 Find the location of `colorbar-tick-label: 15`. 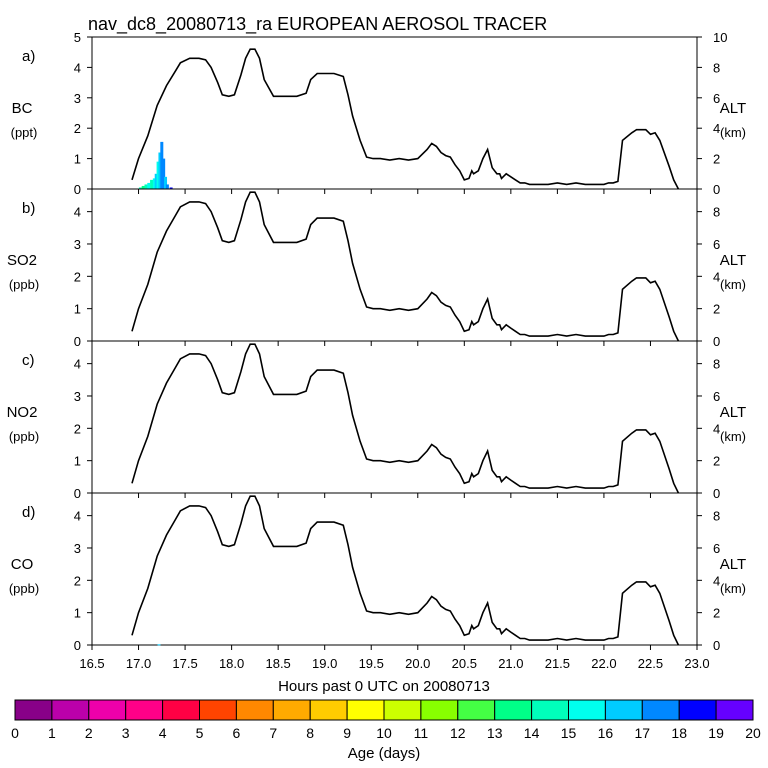

colorbar-tick-label: 15 is located at coordinates (569, 733).